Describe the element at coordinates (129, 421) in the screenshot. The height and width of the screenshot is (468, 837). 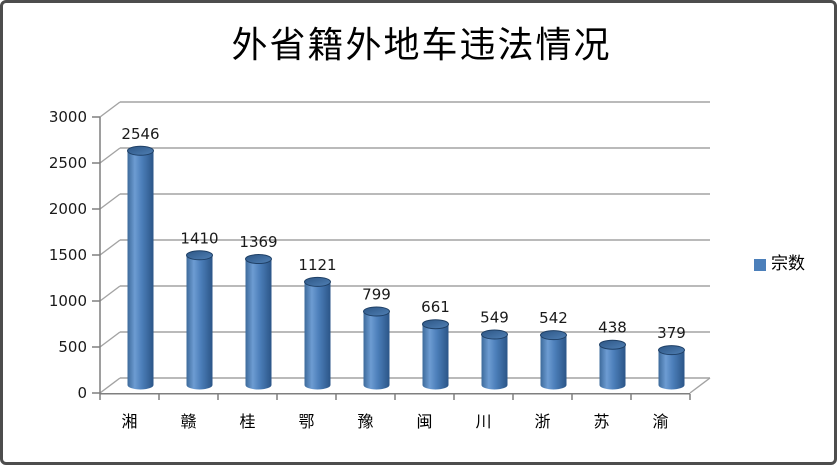
I see `x-category-label: 湘` at that location.